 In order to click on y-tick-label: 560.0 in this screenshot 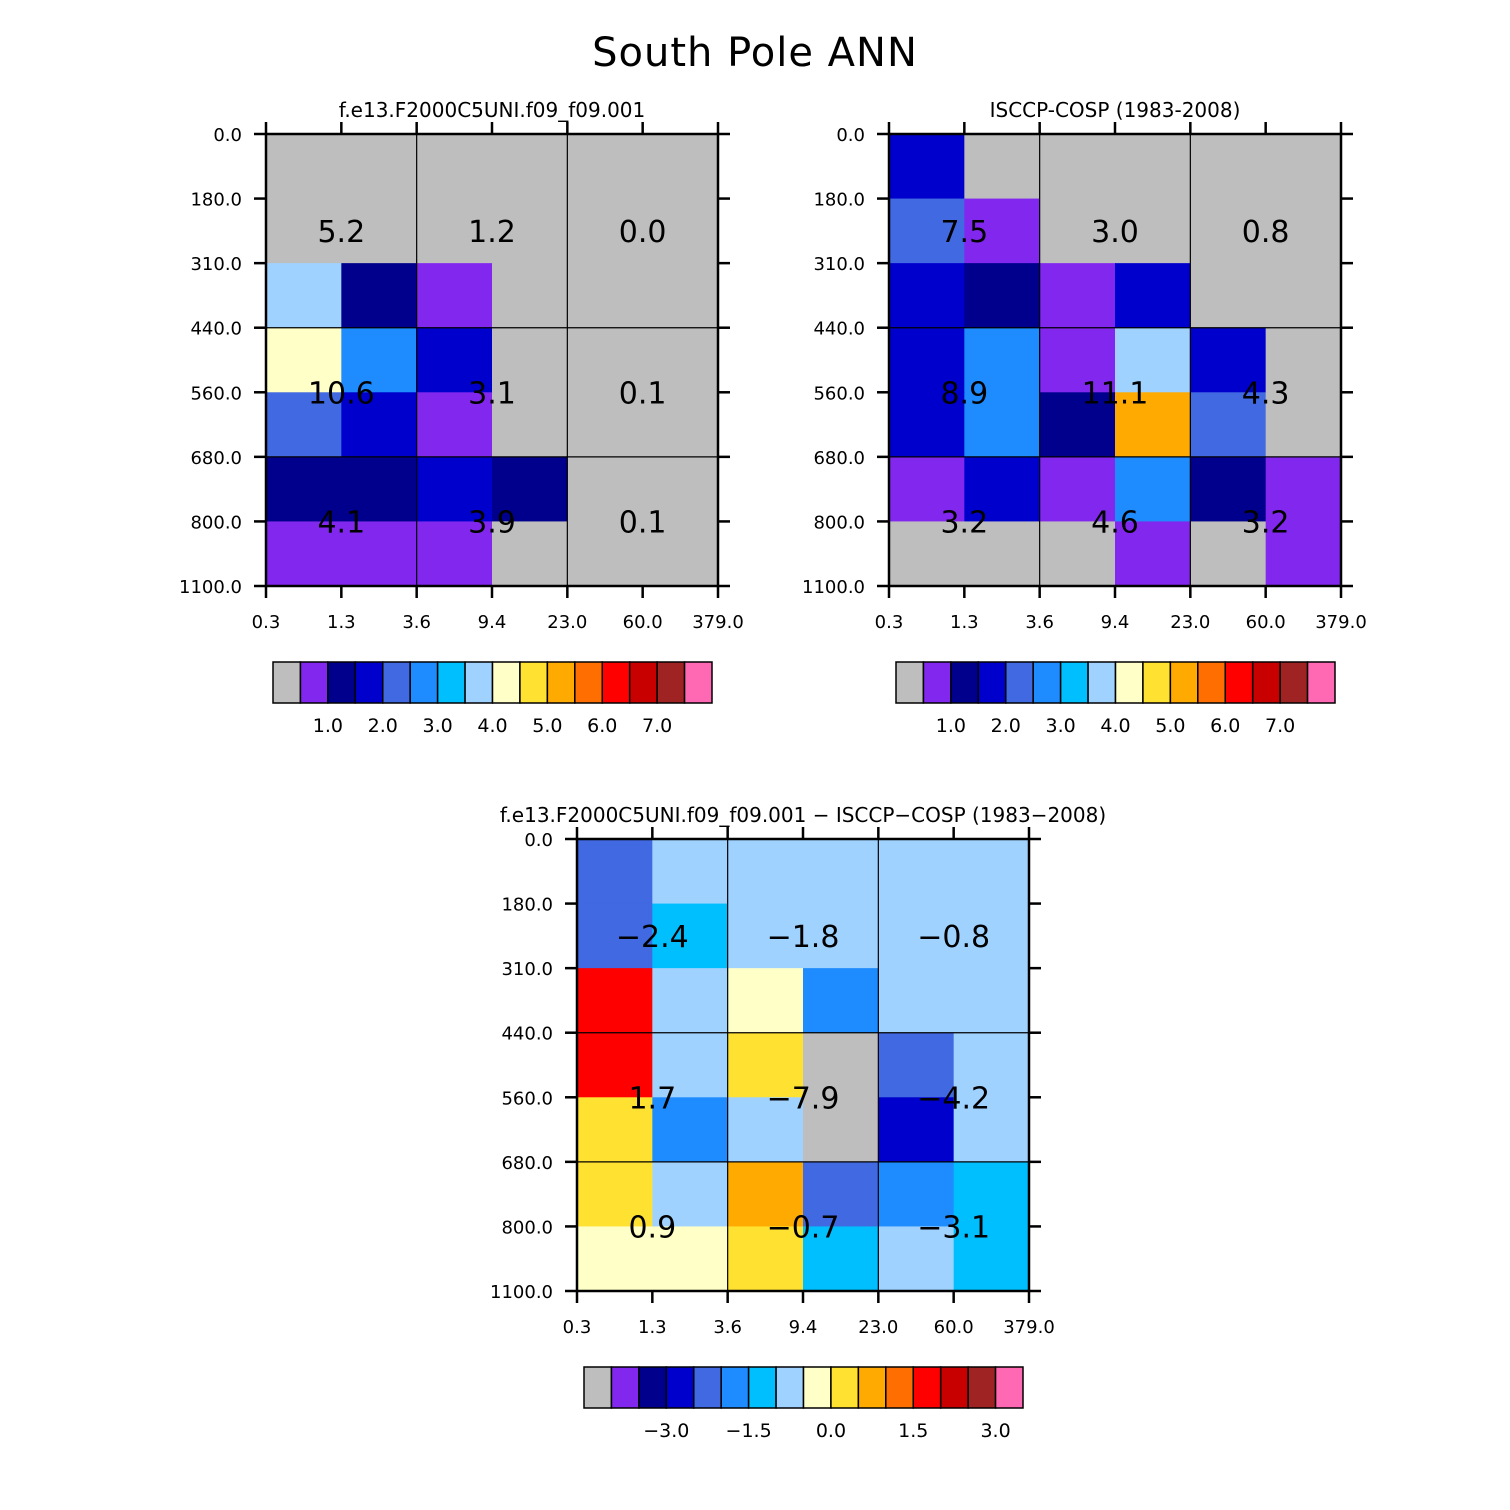, I will do `click(527, 1098)`.